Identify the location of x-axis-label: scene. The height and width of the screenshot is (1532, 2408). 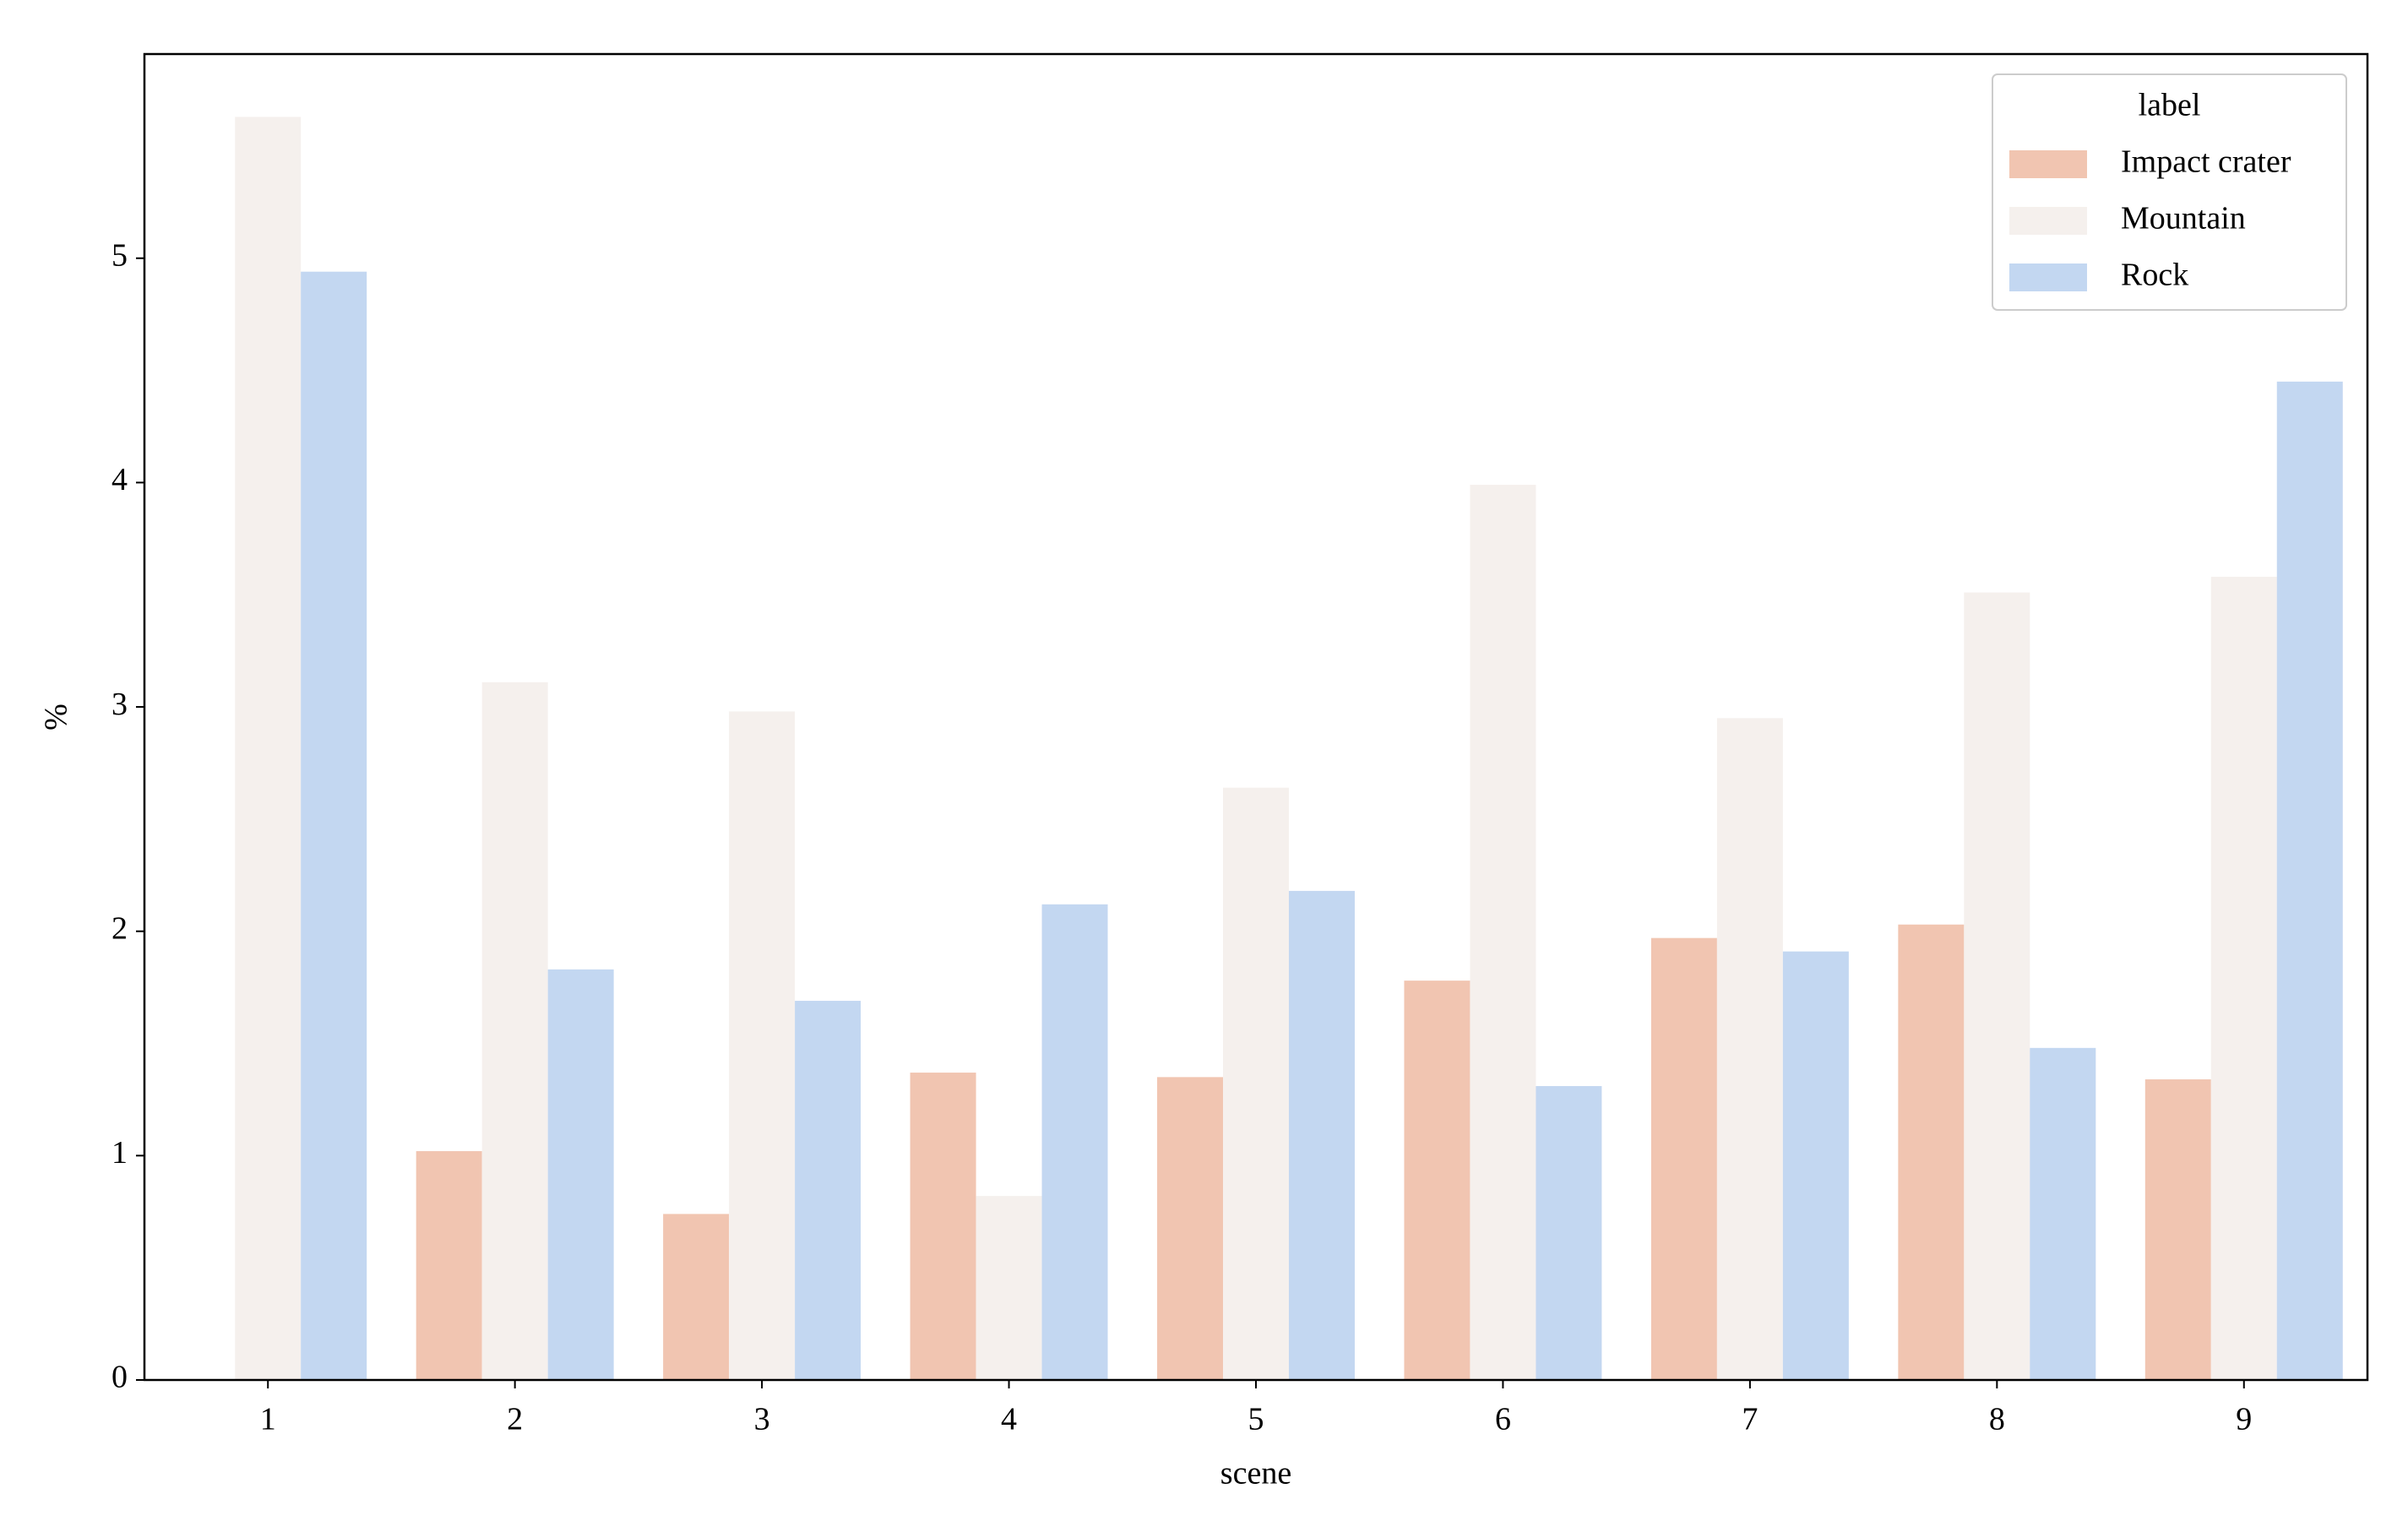
(1255, 1474).